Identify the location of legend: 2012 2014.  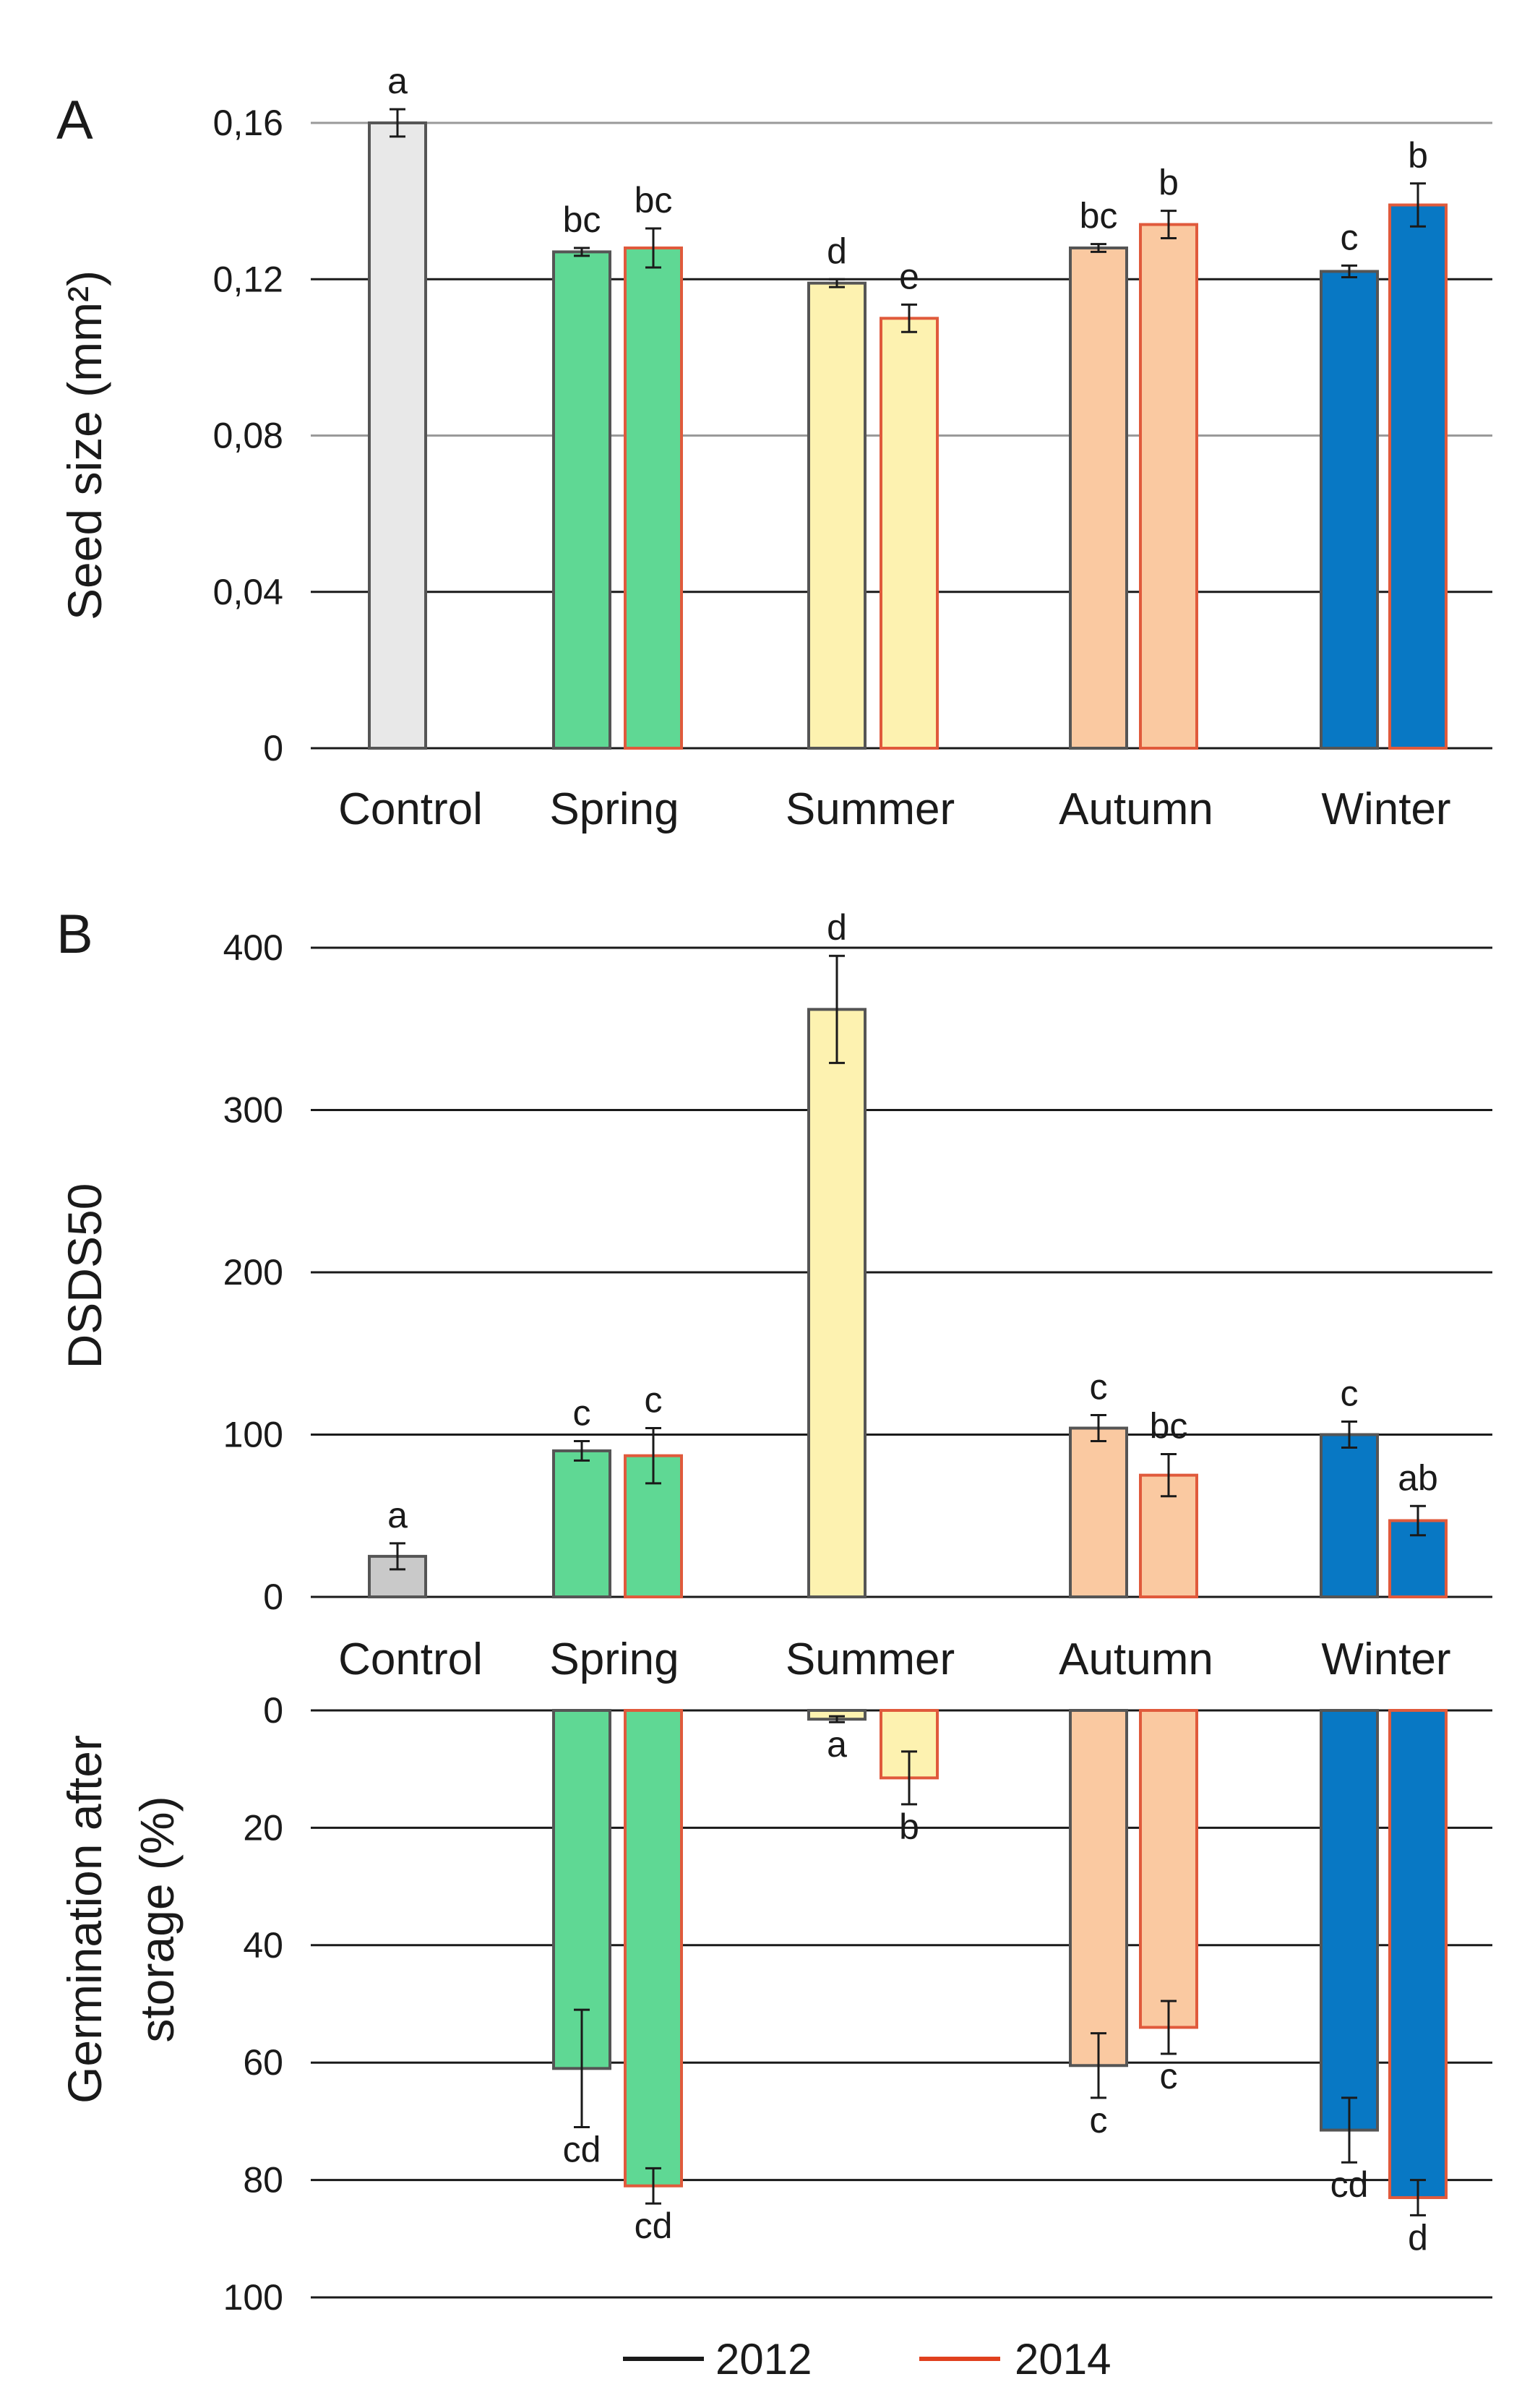
(867, 2359).